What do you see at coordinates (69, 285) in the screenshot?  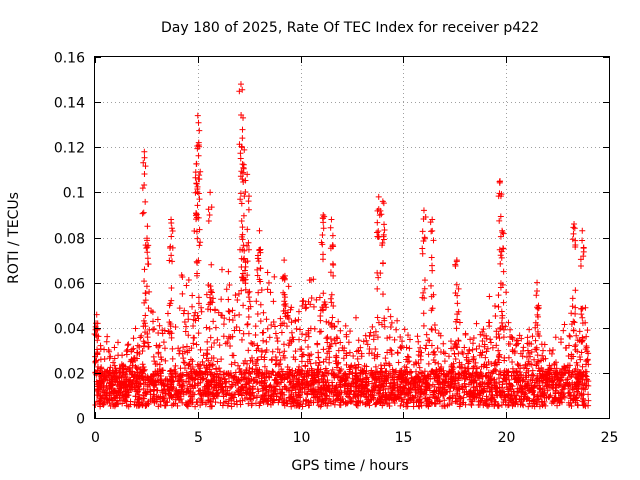 I see `y-tick-label: 0.06` at bounding box center [69, 285].